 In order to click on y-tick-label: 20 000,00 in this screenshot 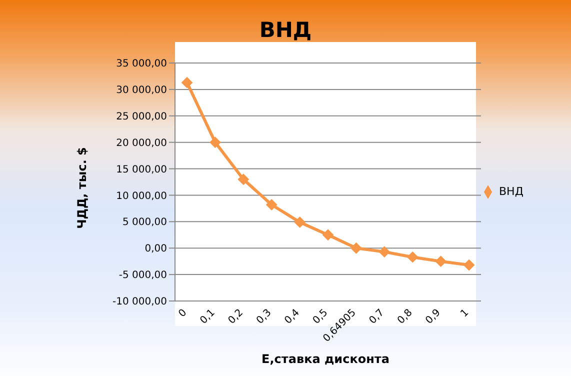, I will do `click(141, 143)`.